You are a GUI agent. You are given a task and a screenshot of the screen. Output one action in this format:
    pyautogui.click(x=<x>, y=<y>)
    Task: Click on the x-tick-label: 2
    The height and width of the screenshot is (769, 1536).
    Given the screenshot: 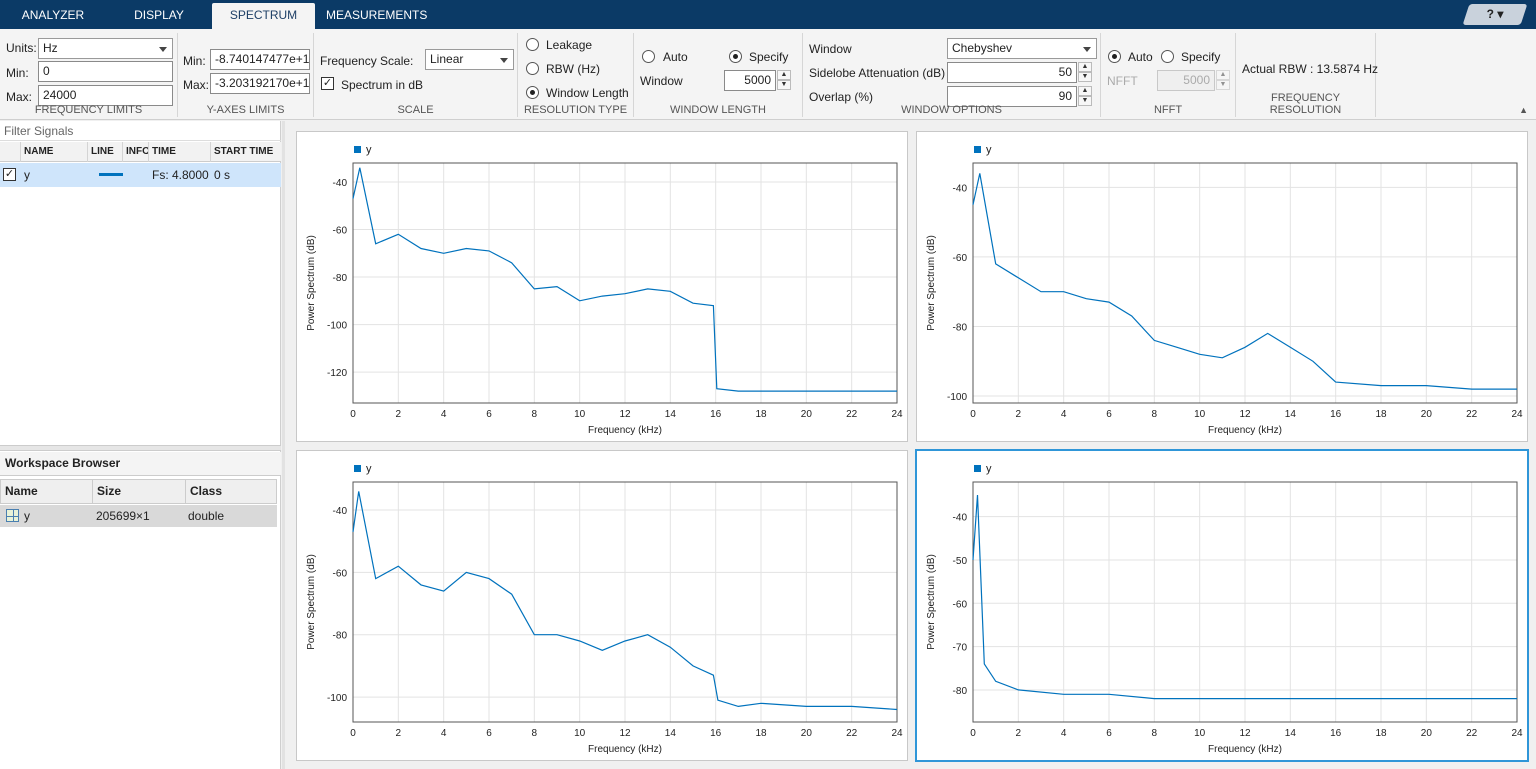 What is the action you would take?
    pyautogui.click(x=399, y=414)
    